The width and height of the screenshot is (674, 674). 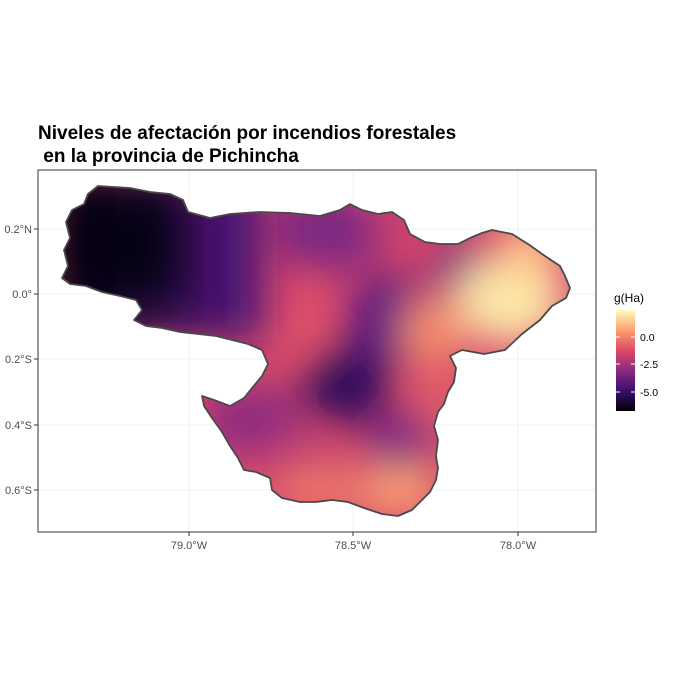 I want to click on x-tick-label: 79.0°W, so click(x=189, y=546).